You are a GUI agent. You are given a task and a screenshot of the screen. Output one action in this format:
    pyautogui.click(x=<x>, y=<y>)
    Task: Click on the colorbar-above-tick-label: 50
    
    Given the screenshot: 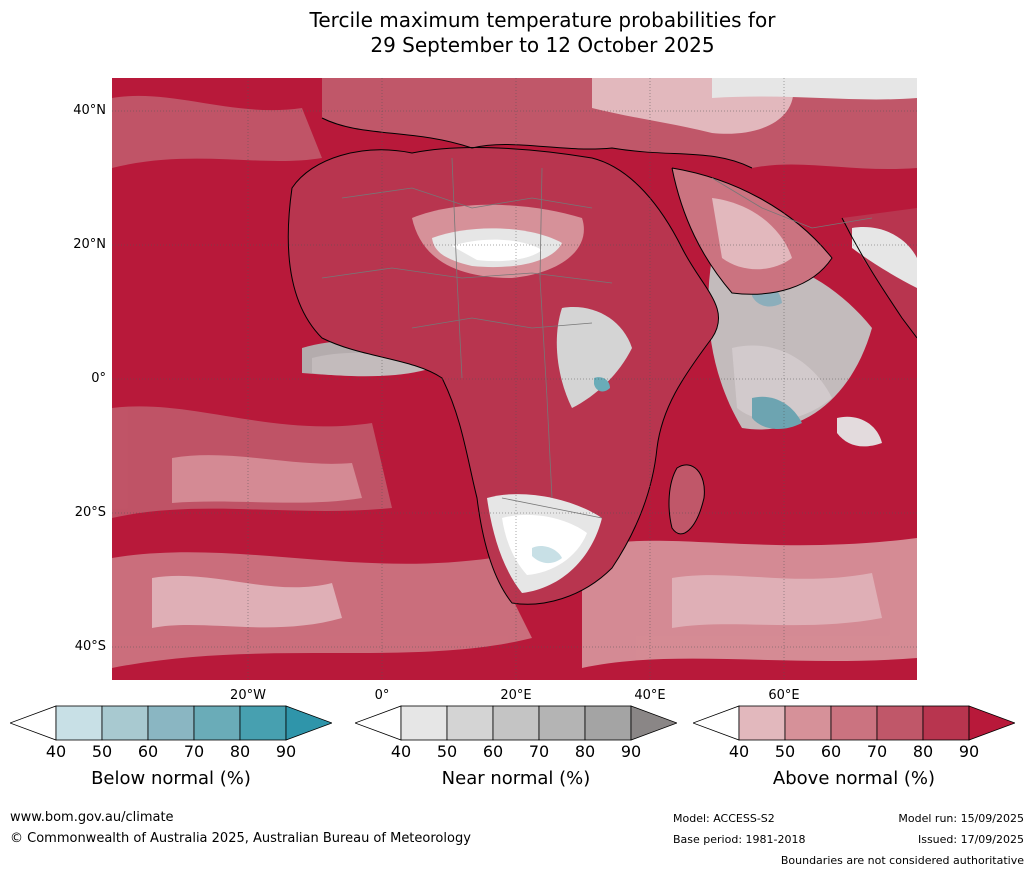 What is the action you would take?
    pyautogui.click(x=785, y=751)
    